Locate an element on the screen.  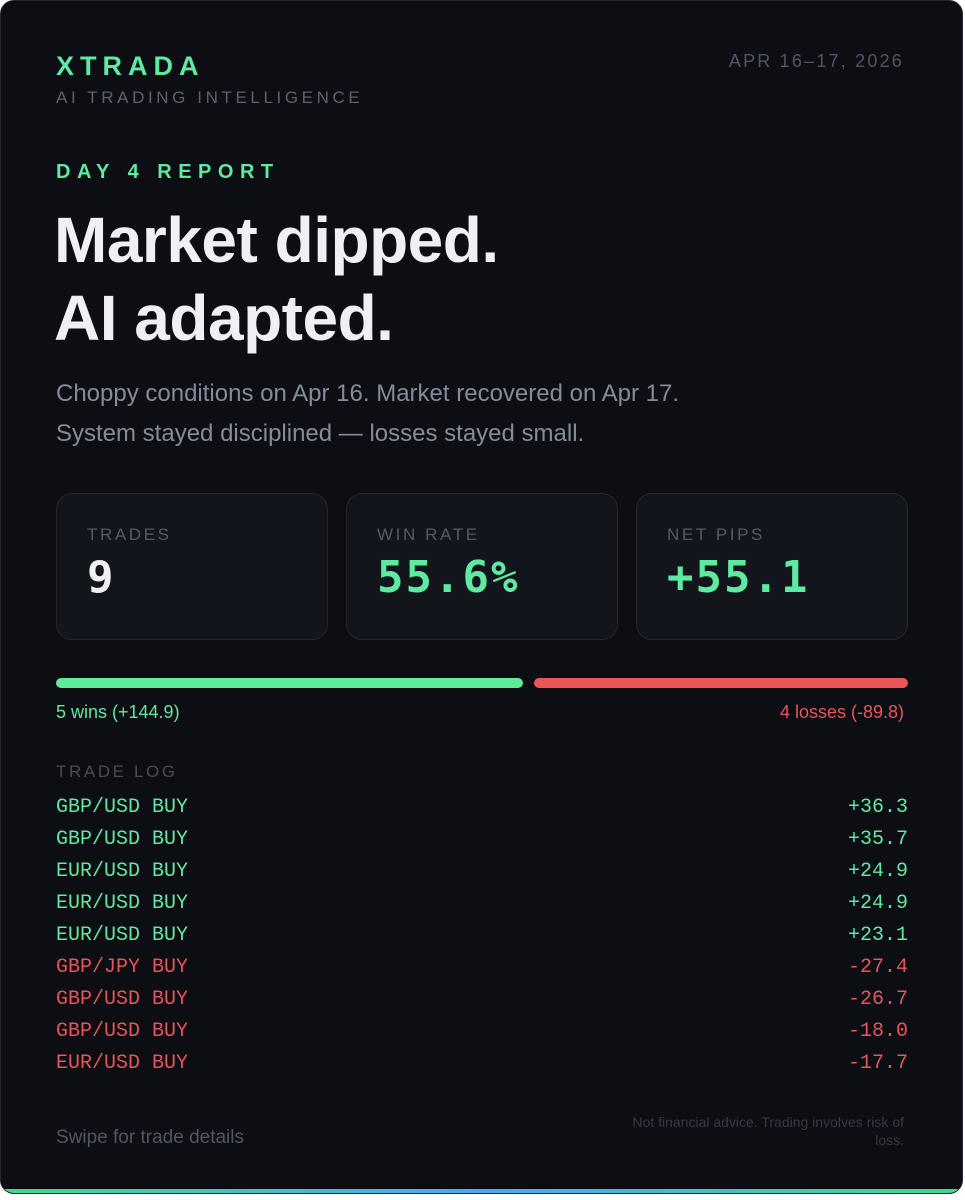
trade-row: GBP/USD BUY -18.0 is located at coordinates (482, 1032).